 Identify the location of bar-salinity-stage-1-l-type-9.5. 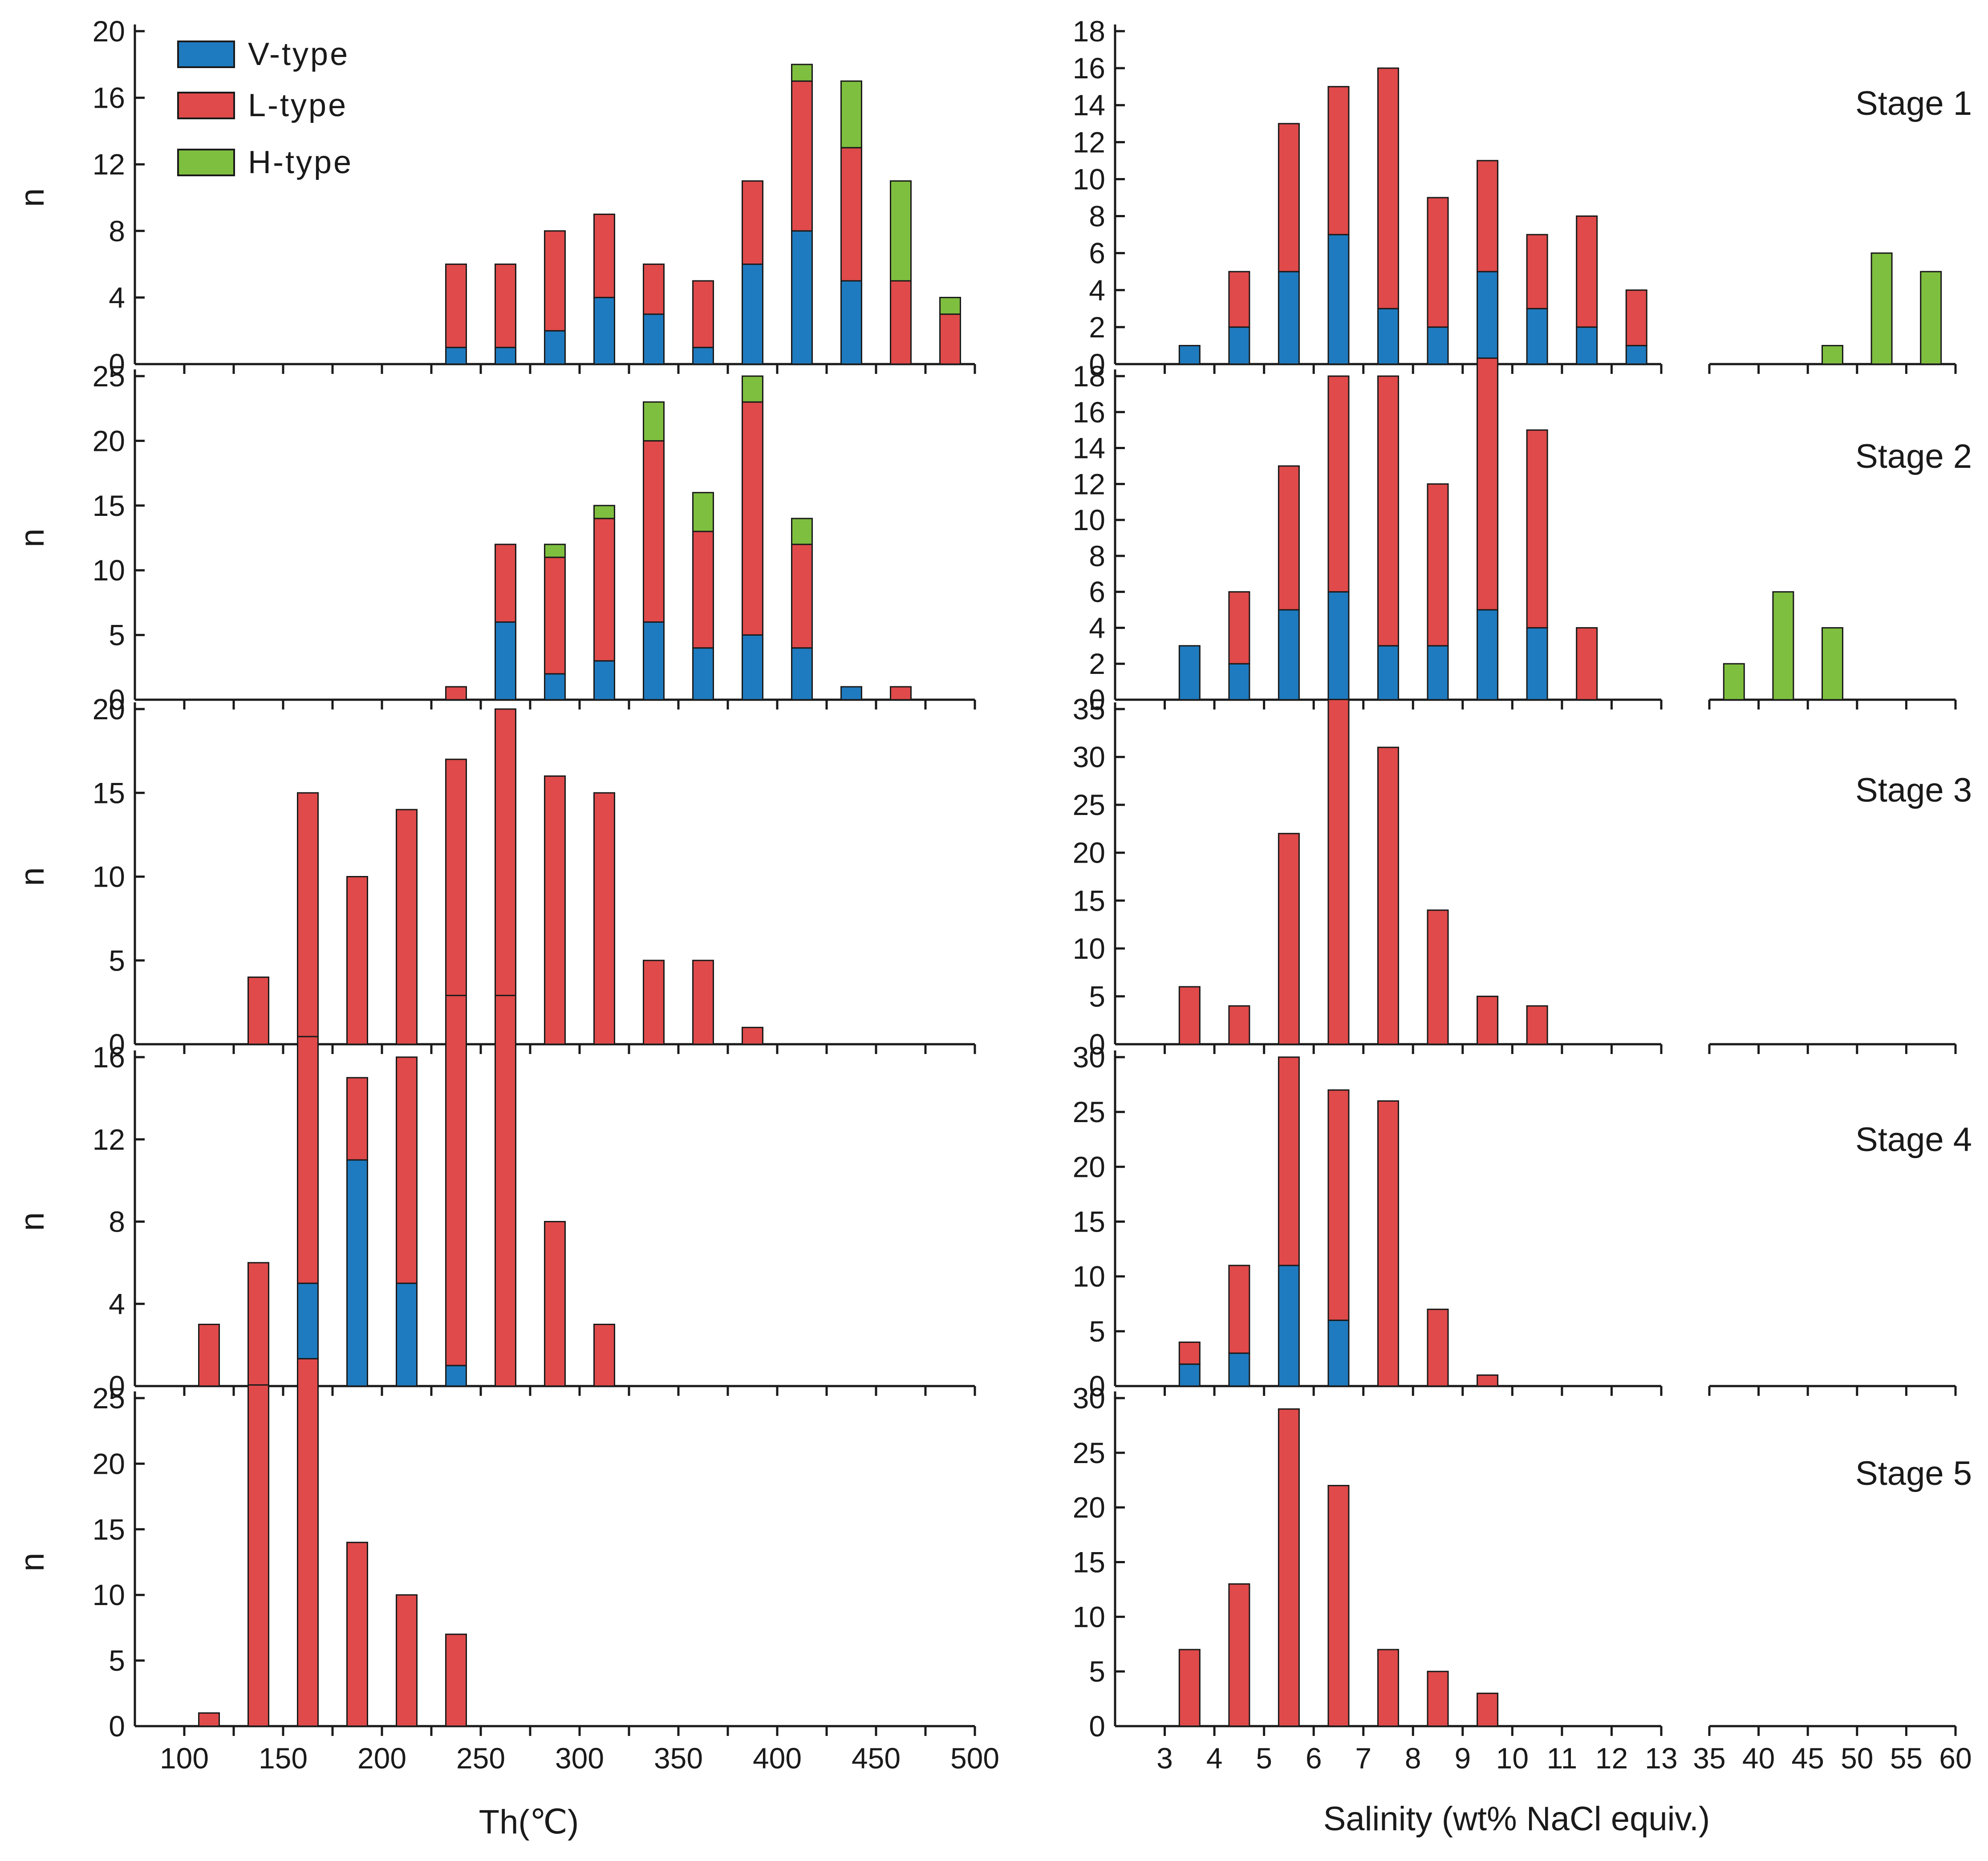
(1488, 216).